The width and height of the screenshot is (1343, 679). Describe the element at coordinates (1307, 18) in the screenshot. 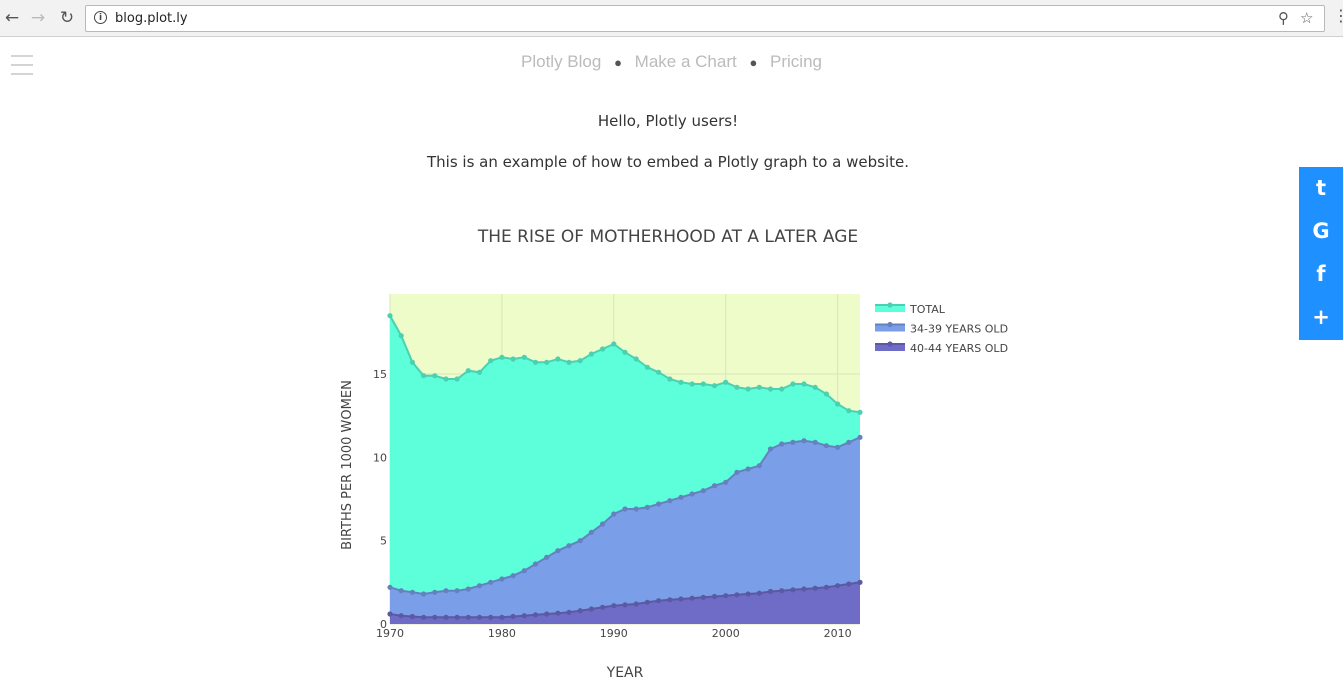

I see `bookmark-star-icon: ☆` at that location.